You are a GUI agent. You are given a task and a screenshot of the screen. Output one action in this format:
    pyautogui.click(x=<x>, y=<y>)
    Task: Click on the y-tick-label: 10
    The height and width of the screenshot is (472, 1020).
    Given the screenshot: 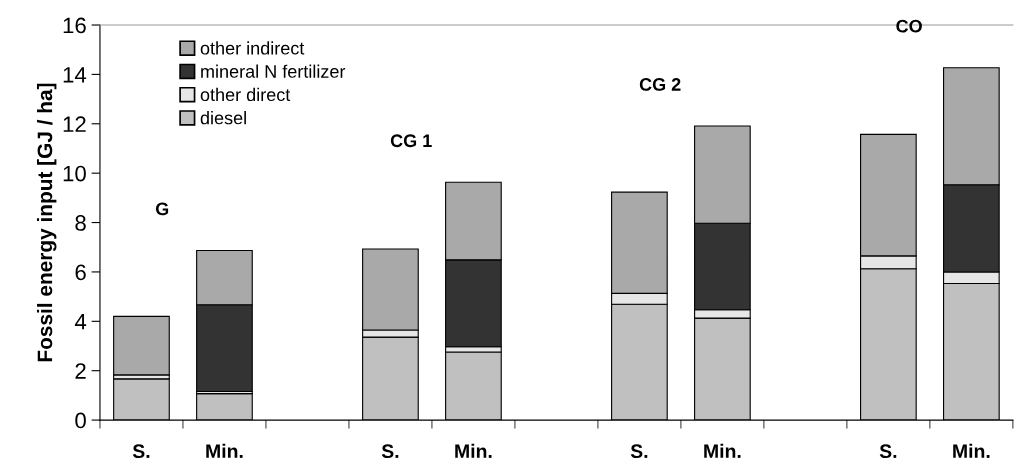 What is the action you would take?
    pyautogui.click(x=74, y=173)
    